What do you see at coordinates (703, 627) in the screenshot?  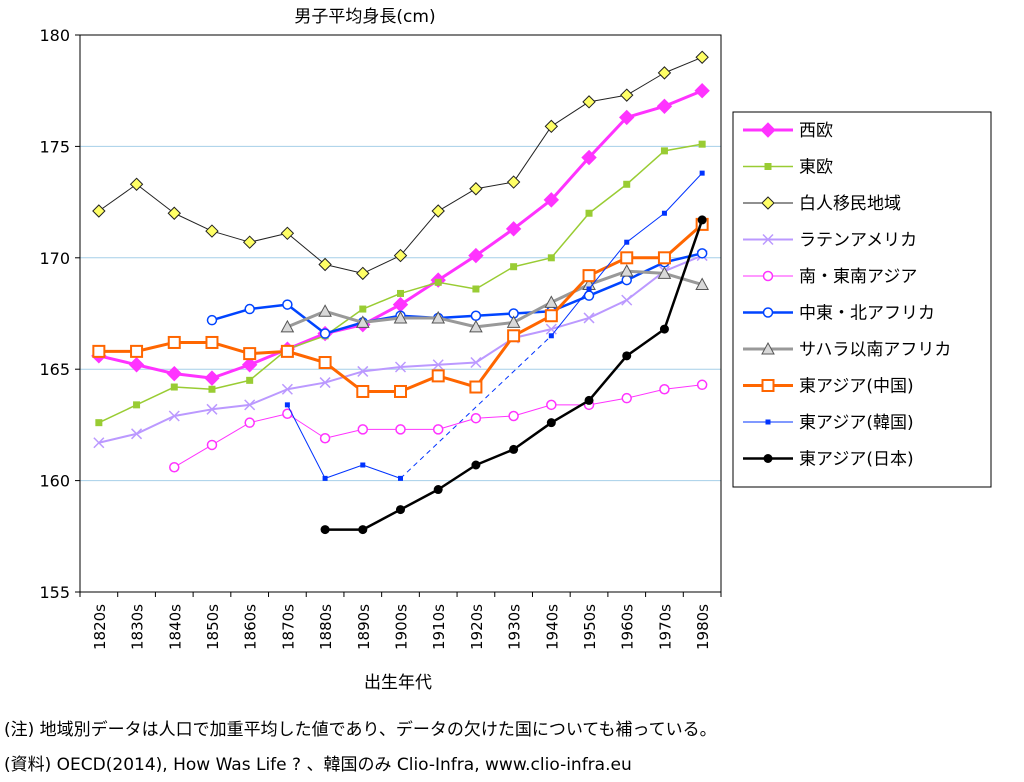 I see `x-tick-label: 1980s` at bounding box center [703, 627].